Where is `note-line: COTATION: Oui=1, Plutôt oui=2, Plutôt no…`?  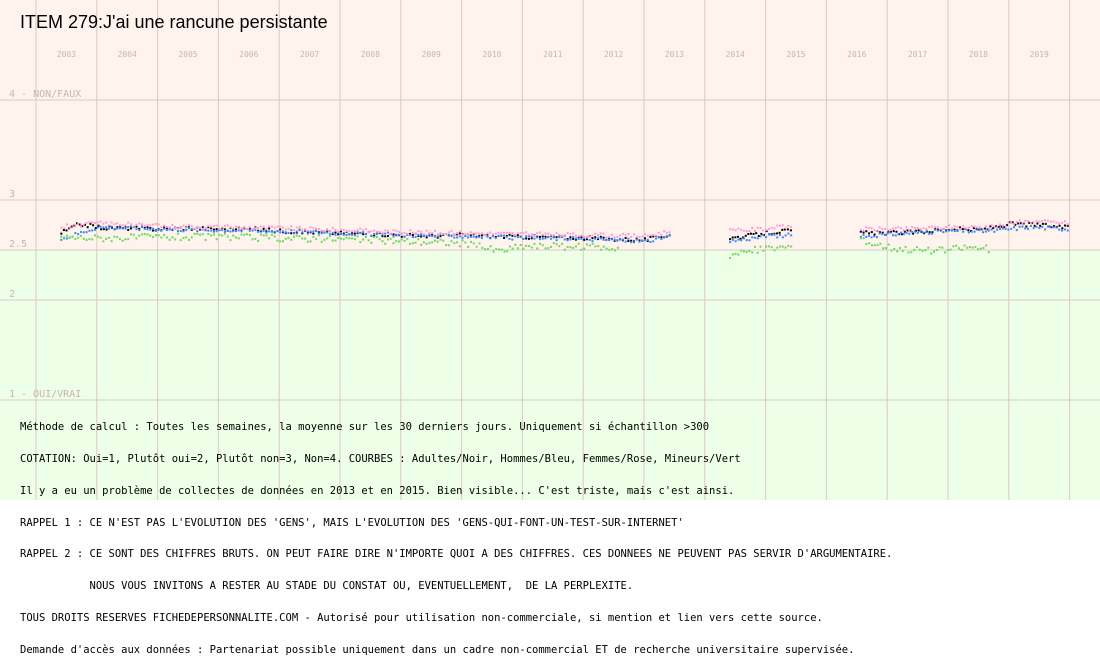 note-line: COTATION: Oui=1, Plutôt oui=2, Plutôt no… is located at coordinates (380, 458).